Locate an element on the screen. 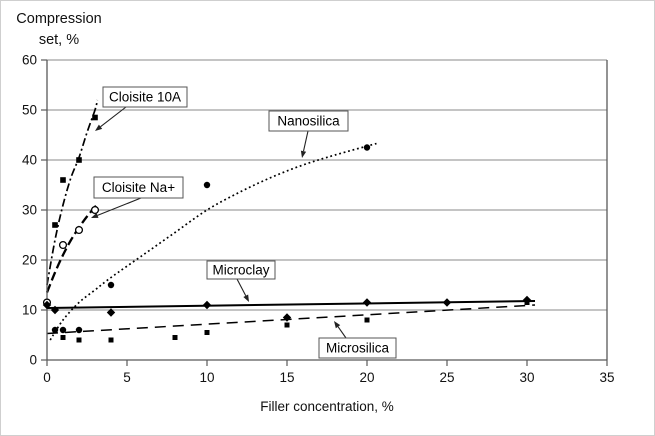 The width and height of the screenshot is (655, 436). series-label-text: Cloisite Na+ is located at coordinates (138, 187).